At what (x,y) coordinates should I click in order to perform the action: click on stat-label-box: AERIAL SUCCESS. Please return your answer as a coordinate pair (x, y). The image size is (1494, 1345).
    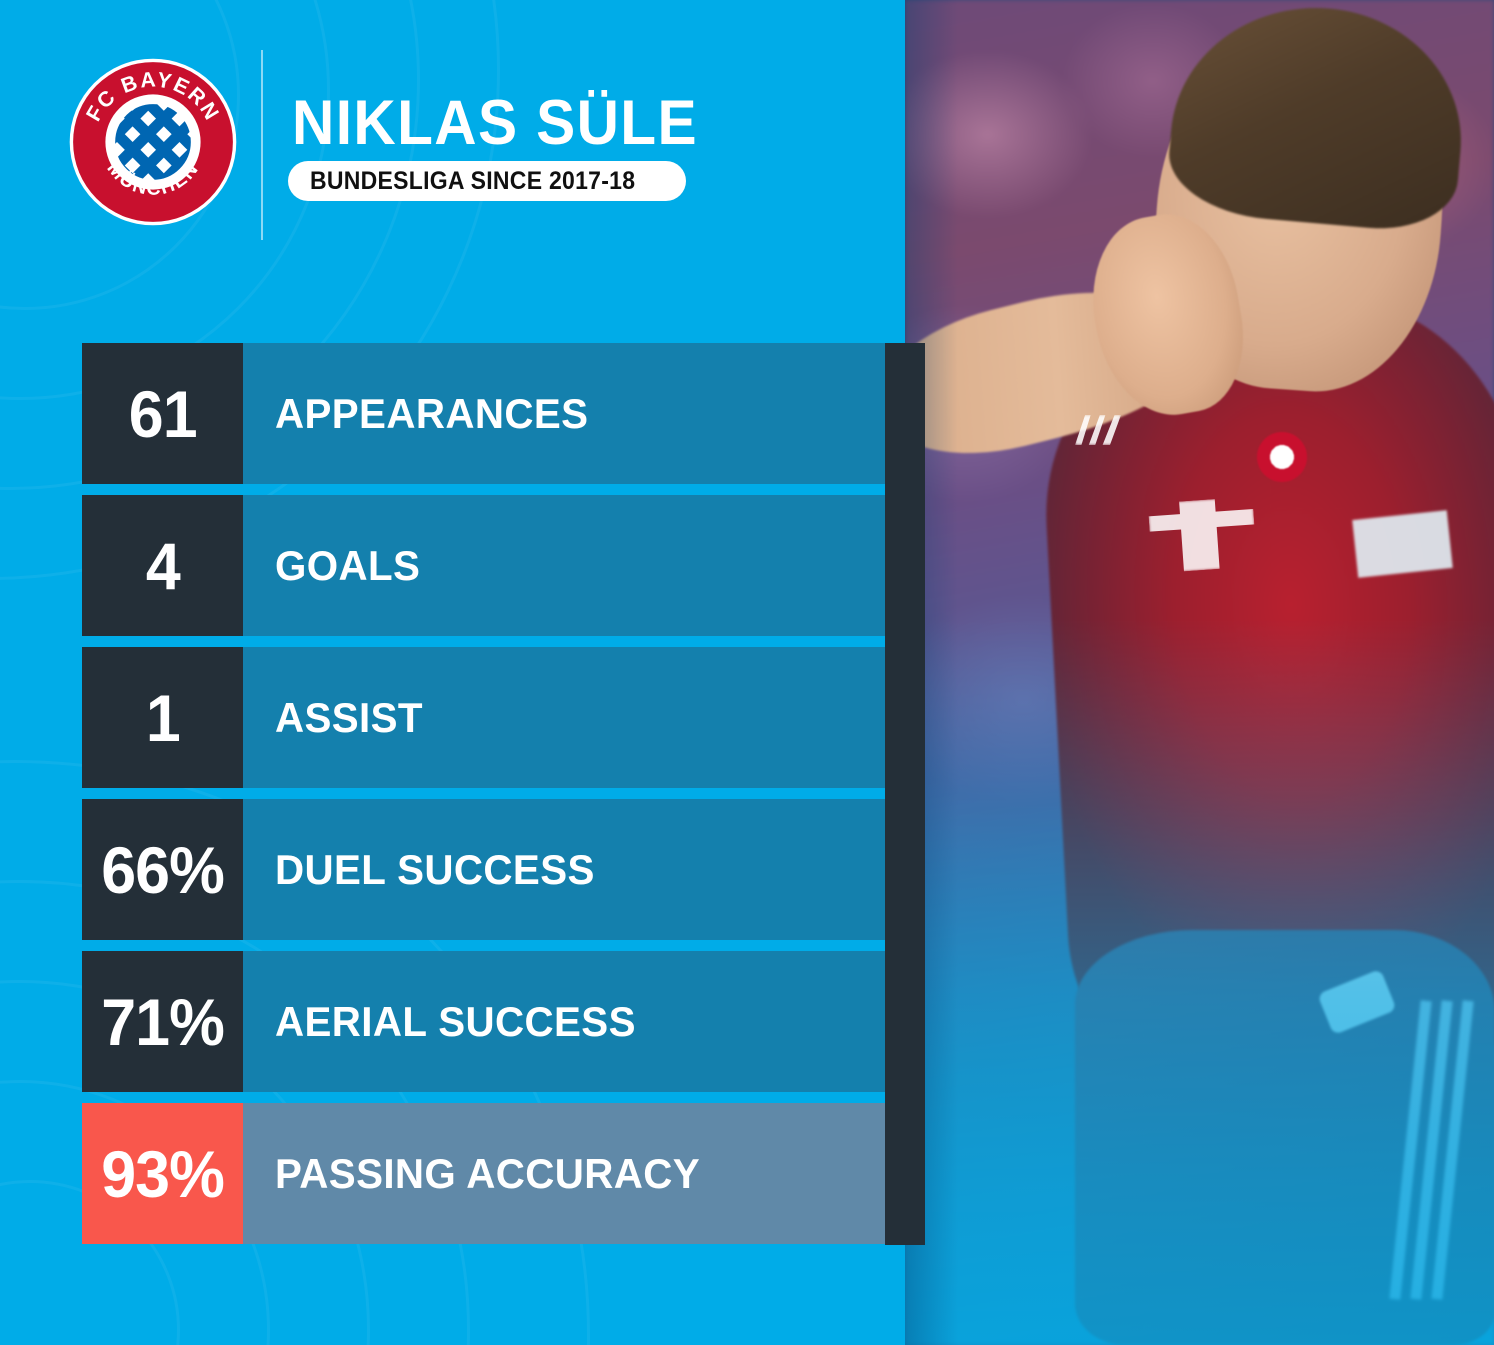
    Looking at the image, I should click on (564, 1021).